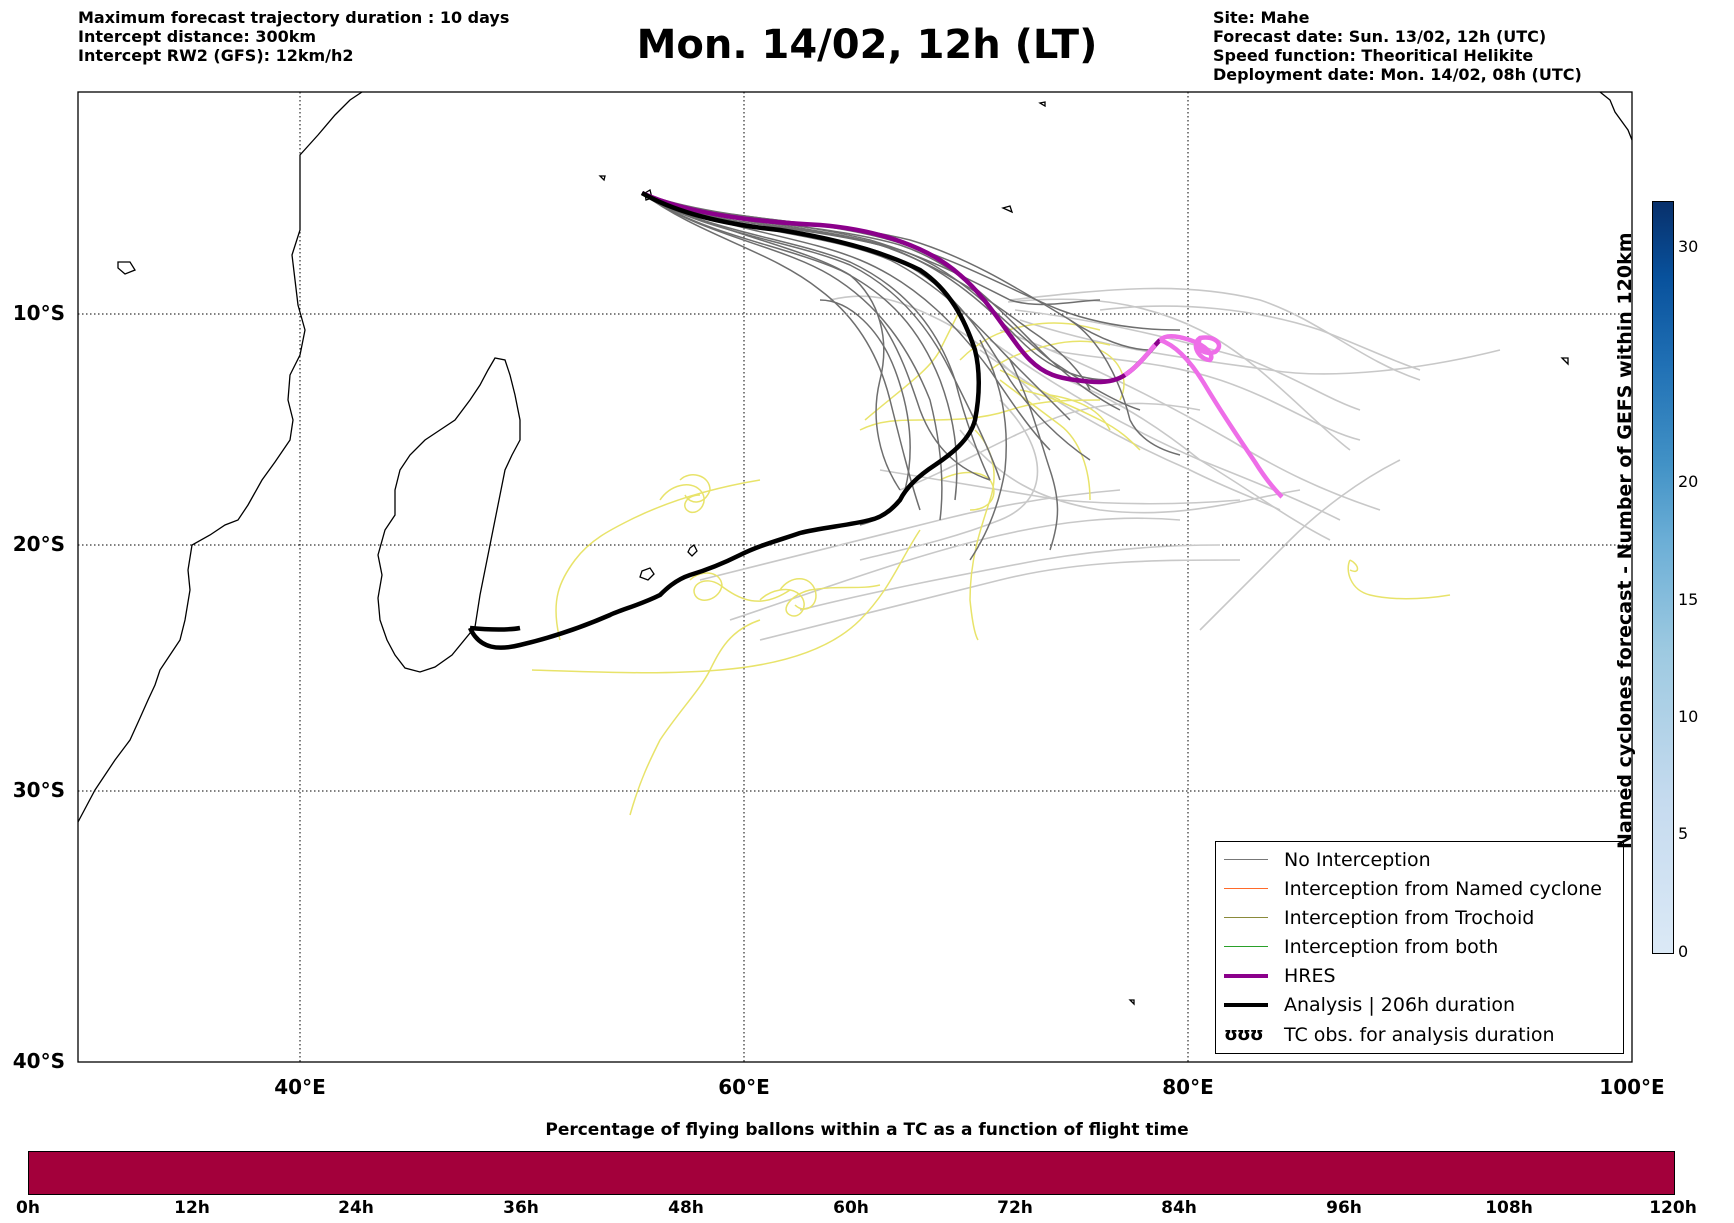 This screenshot has height=1223, width=1734. Describe the element at coordinates (38, 544) in the screenshot. I see `lat-label-20s: 20°S` at that location.